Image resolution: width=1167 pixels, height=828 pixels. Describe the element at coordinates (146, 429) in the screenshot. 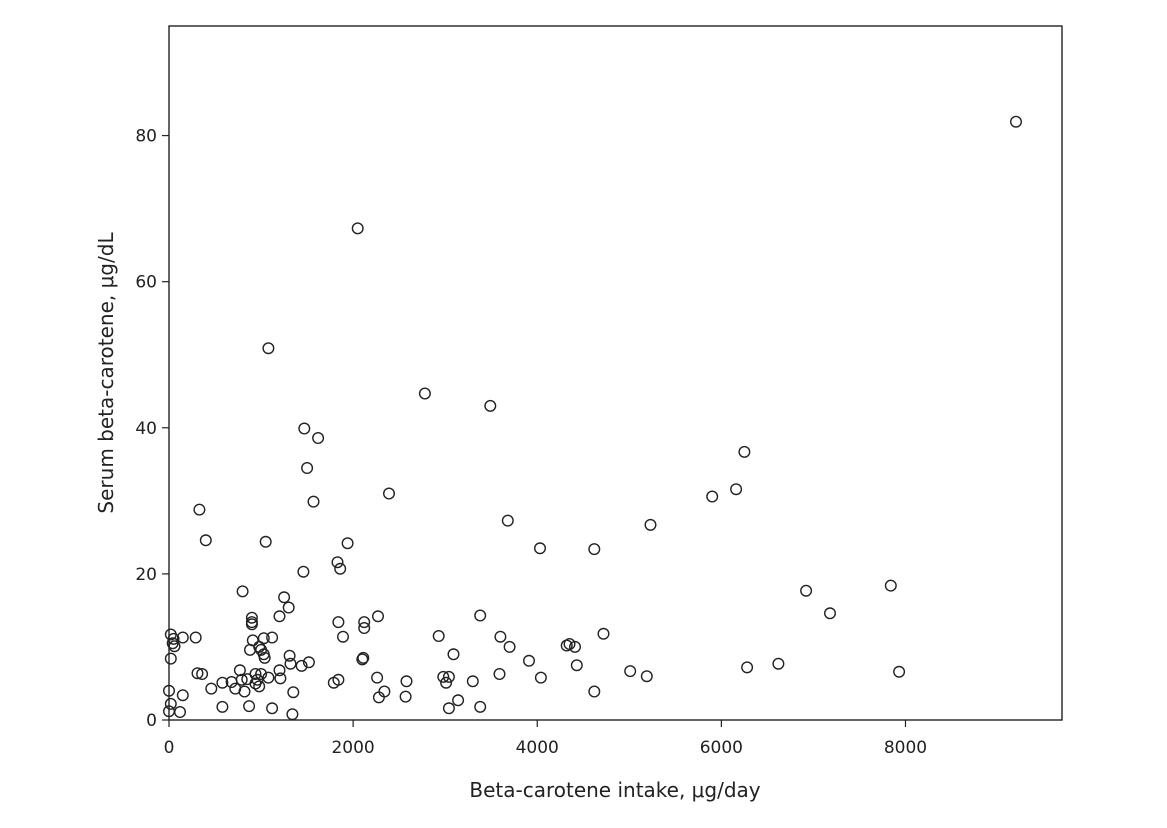

I see `y-tick-label-2: 40` at that location.